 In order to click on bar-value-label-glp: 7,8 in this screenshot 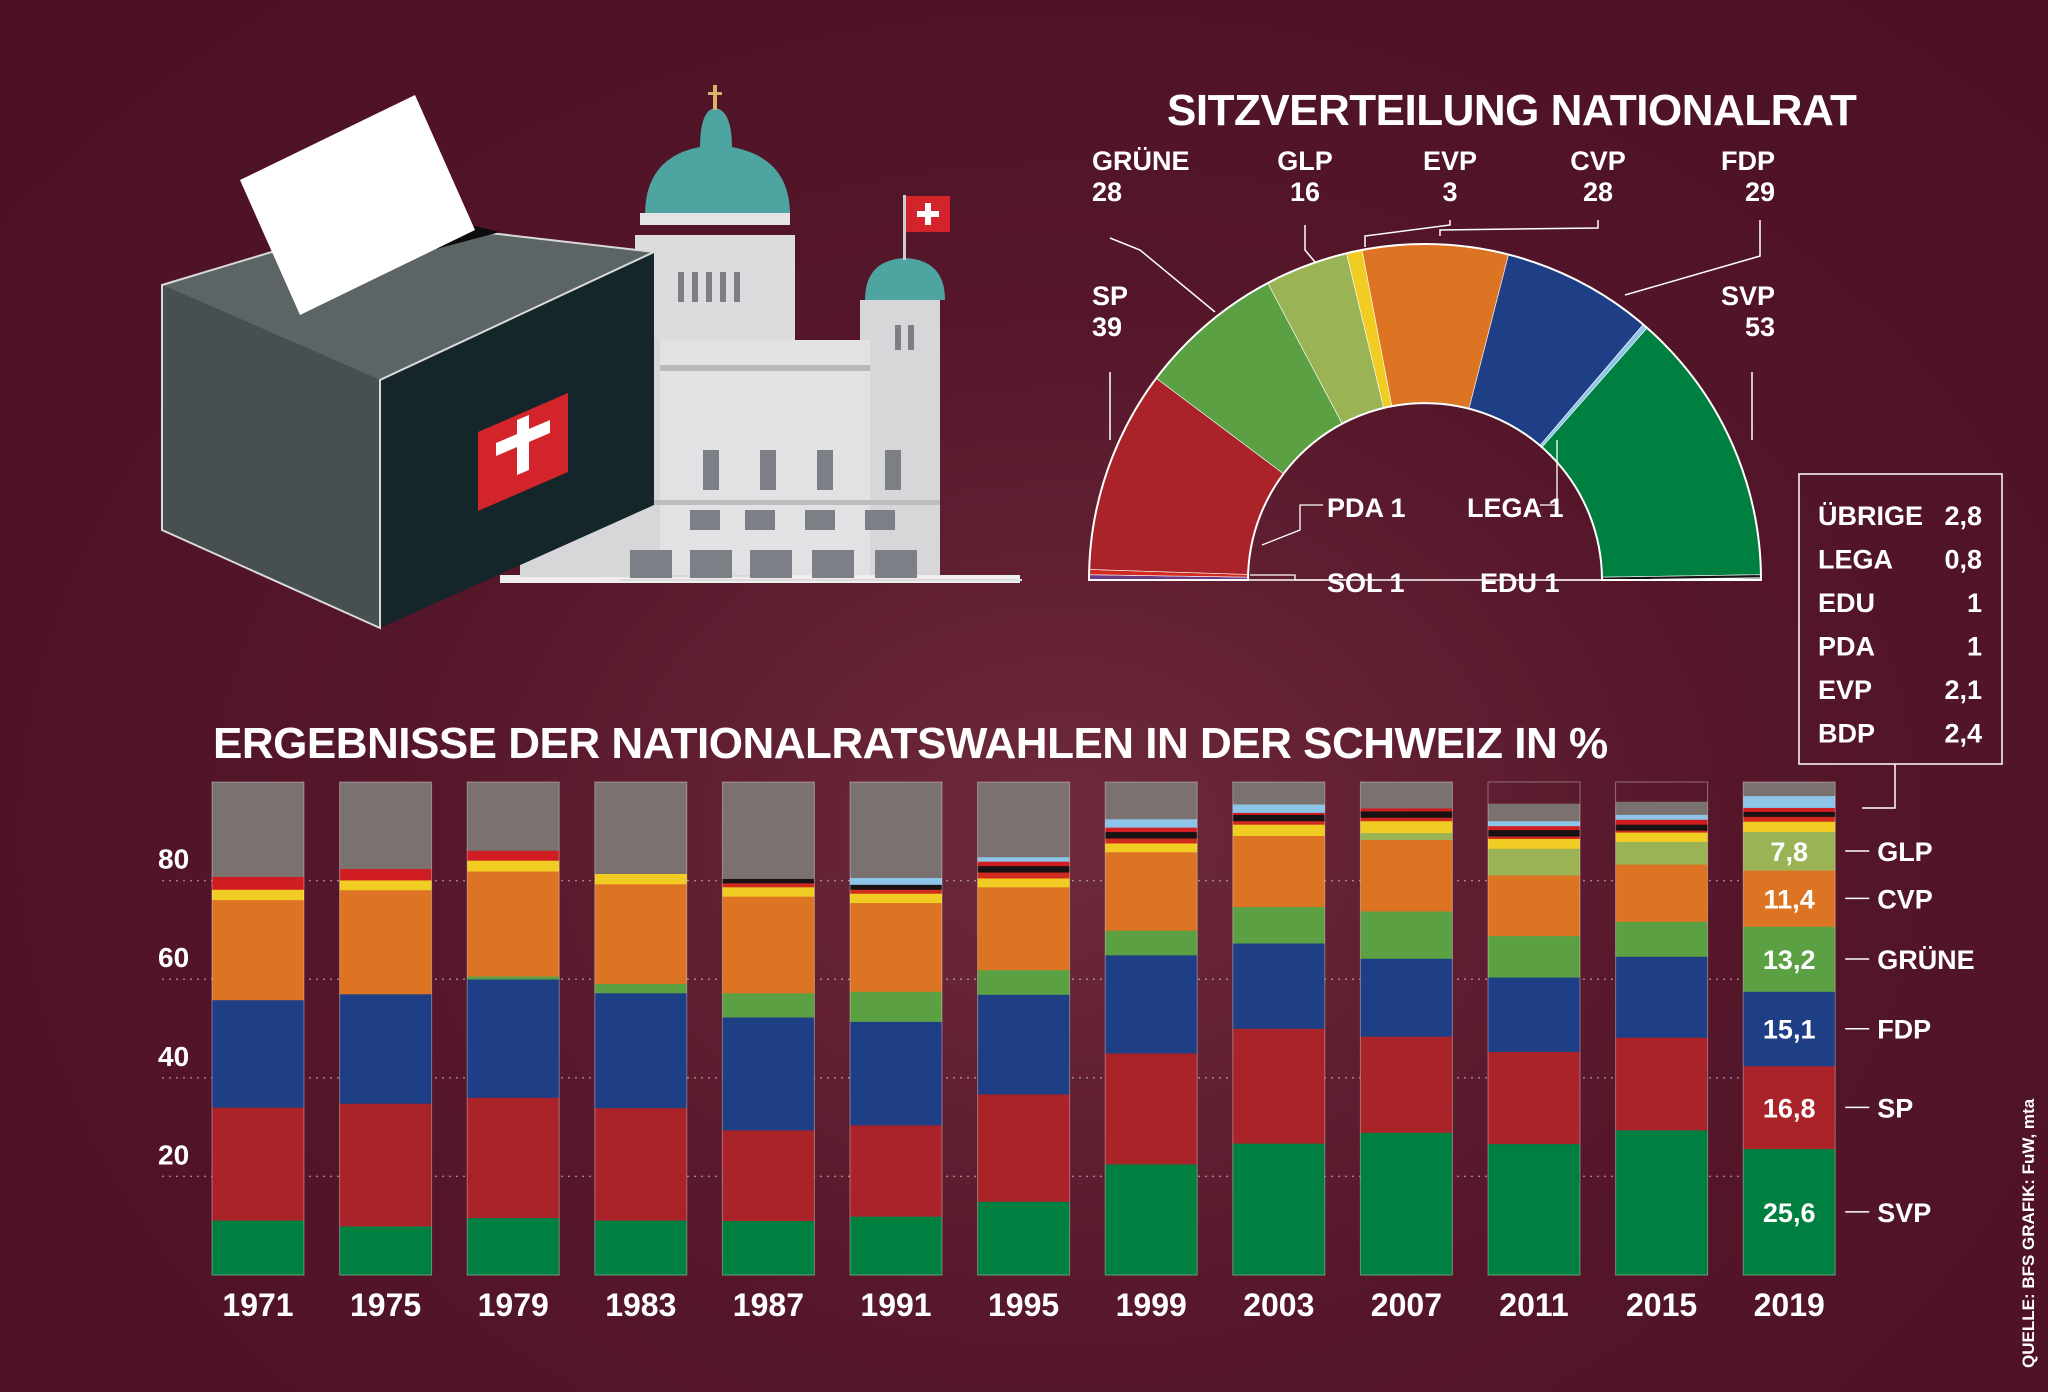, I will do `click(1789, 852)`.